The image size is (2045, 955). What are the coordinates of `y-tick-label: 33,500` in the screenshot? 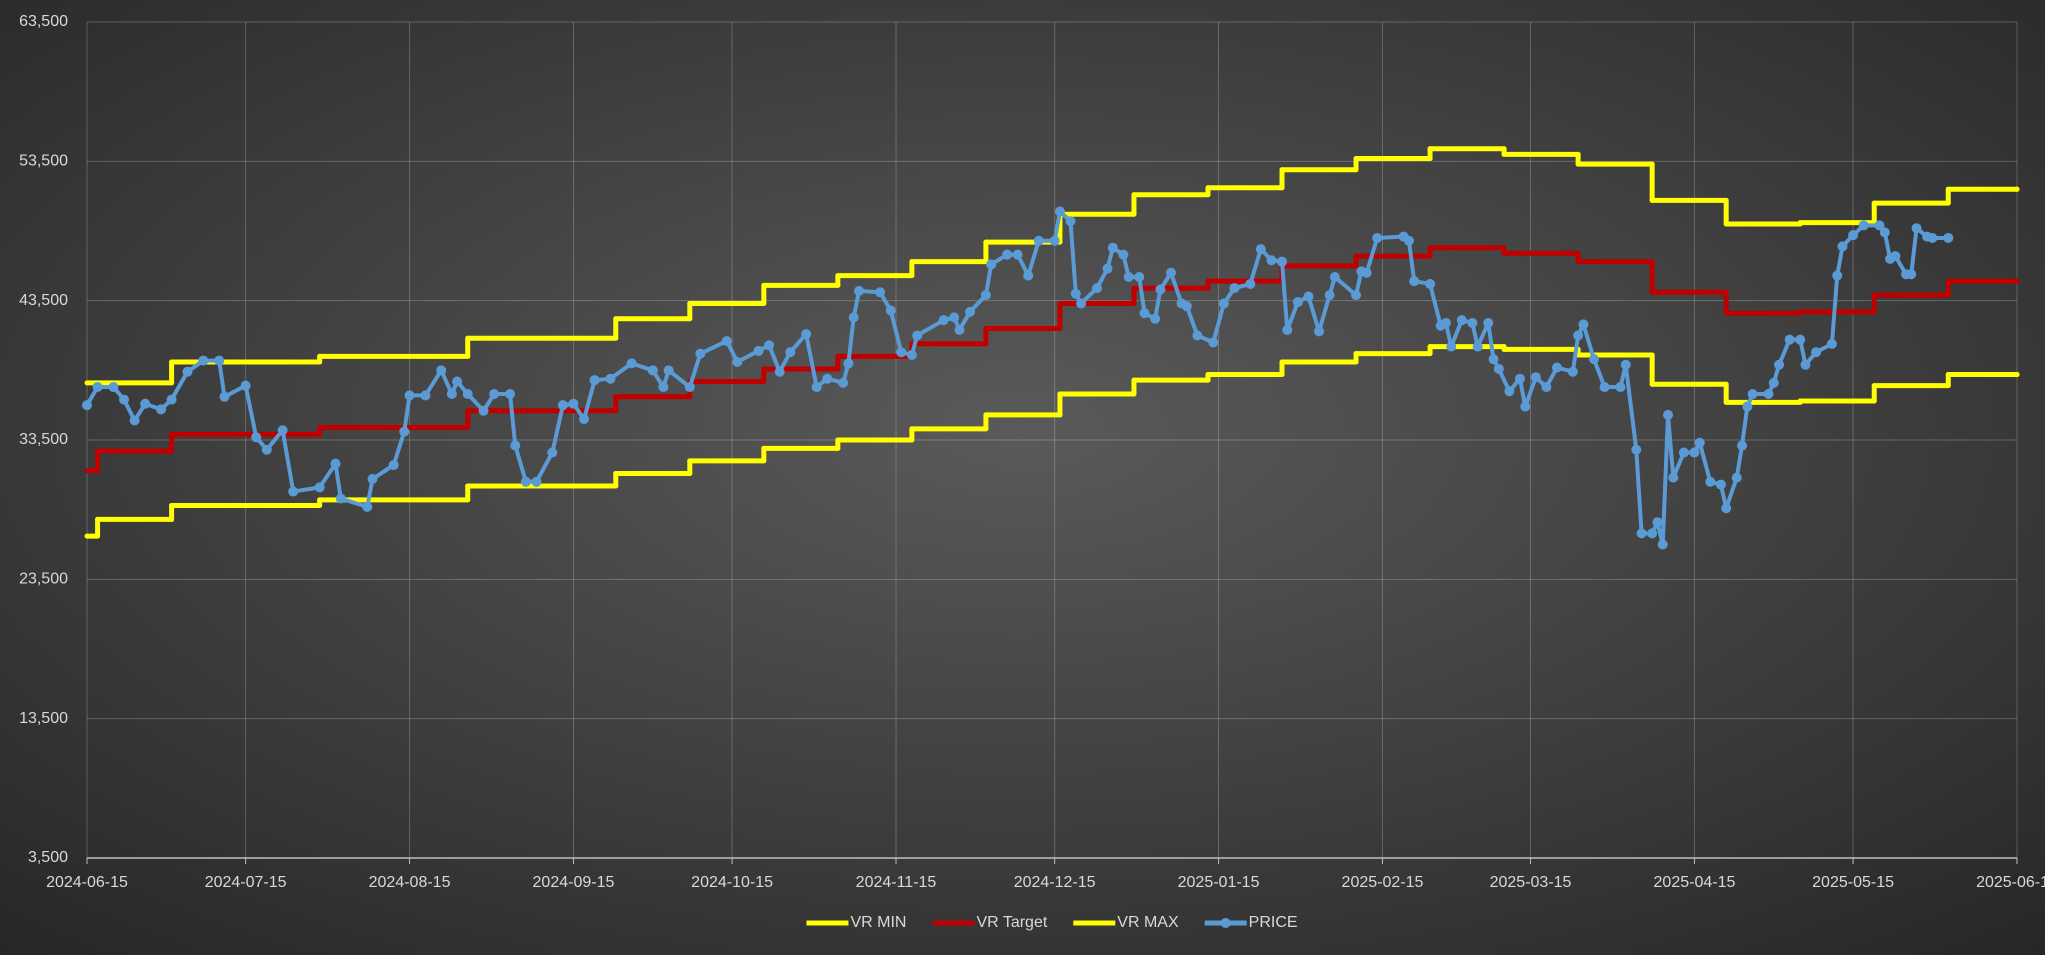 It's located at (43, 439).